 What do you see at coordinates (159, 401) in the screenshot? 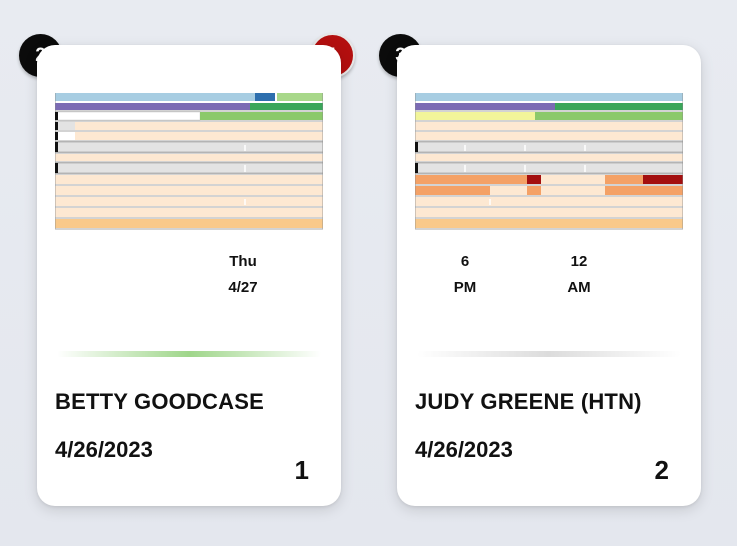
I see `patient-name: BETTY GOODCASE` at bounding box center [159, 401].